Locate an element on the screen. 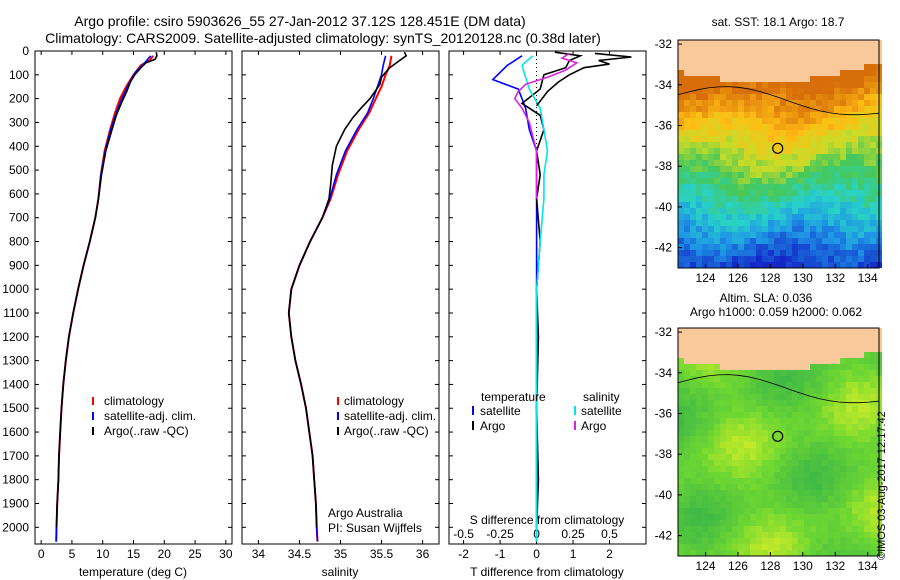 This screenshot has width=900, height=580. x-tick-label: 132 is located at coordinates (835, 278).